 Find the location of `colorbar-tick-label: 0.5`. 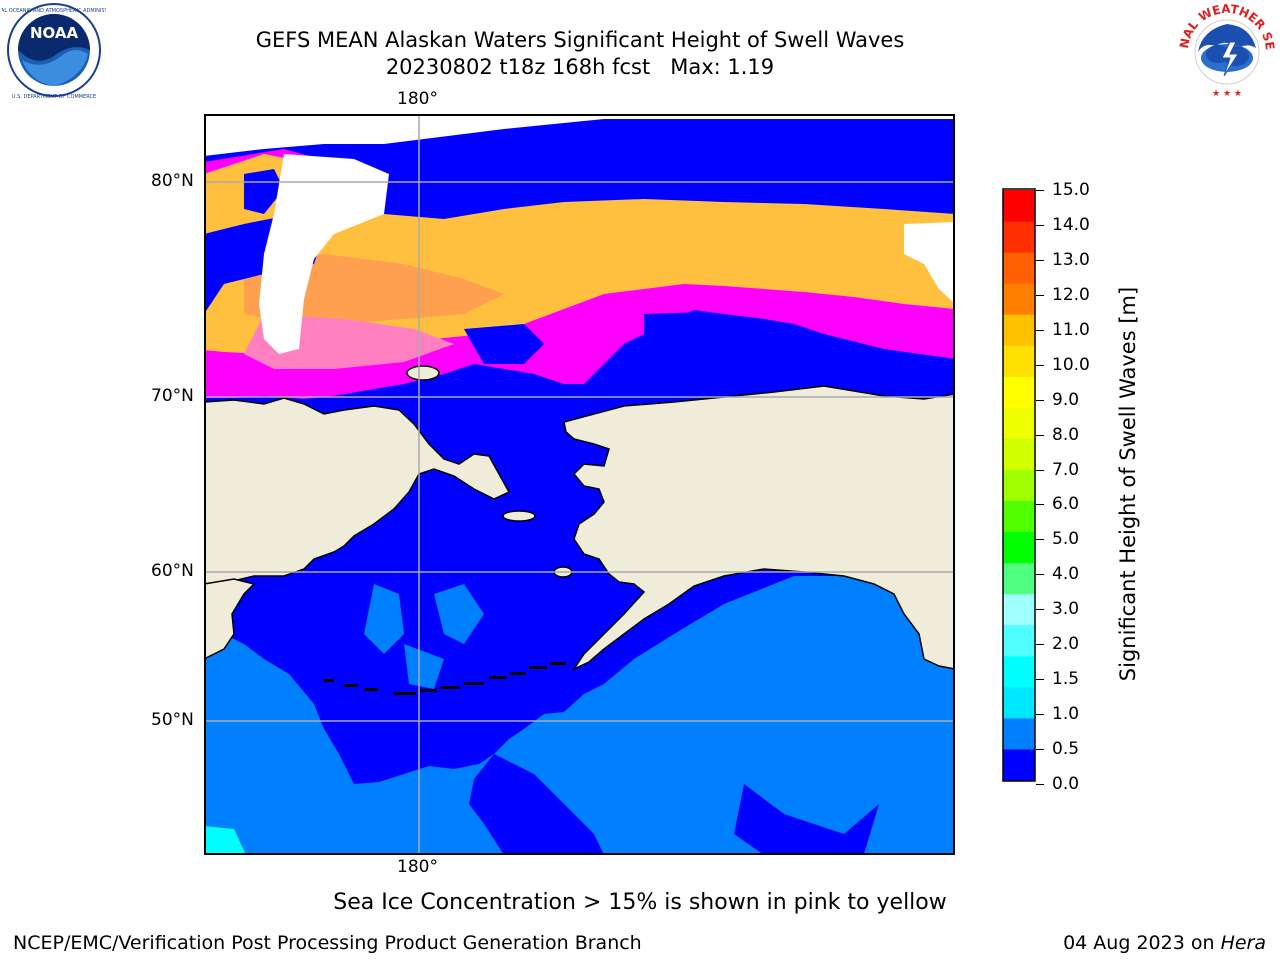

colorbar-tick-label: 0.5 is located at coordinates (1066, 749).